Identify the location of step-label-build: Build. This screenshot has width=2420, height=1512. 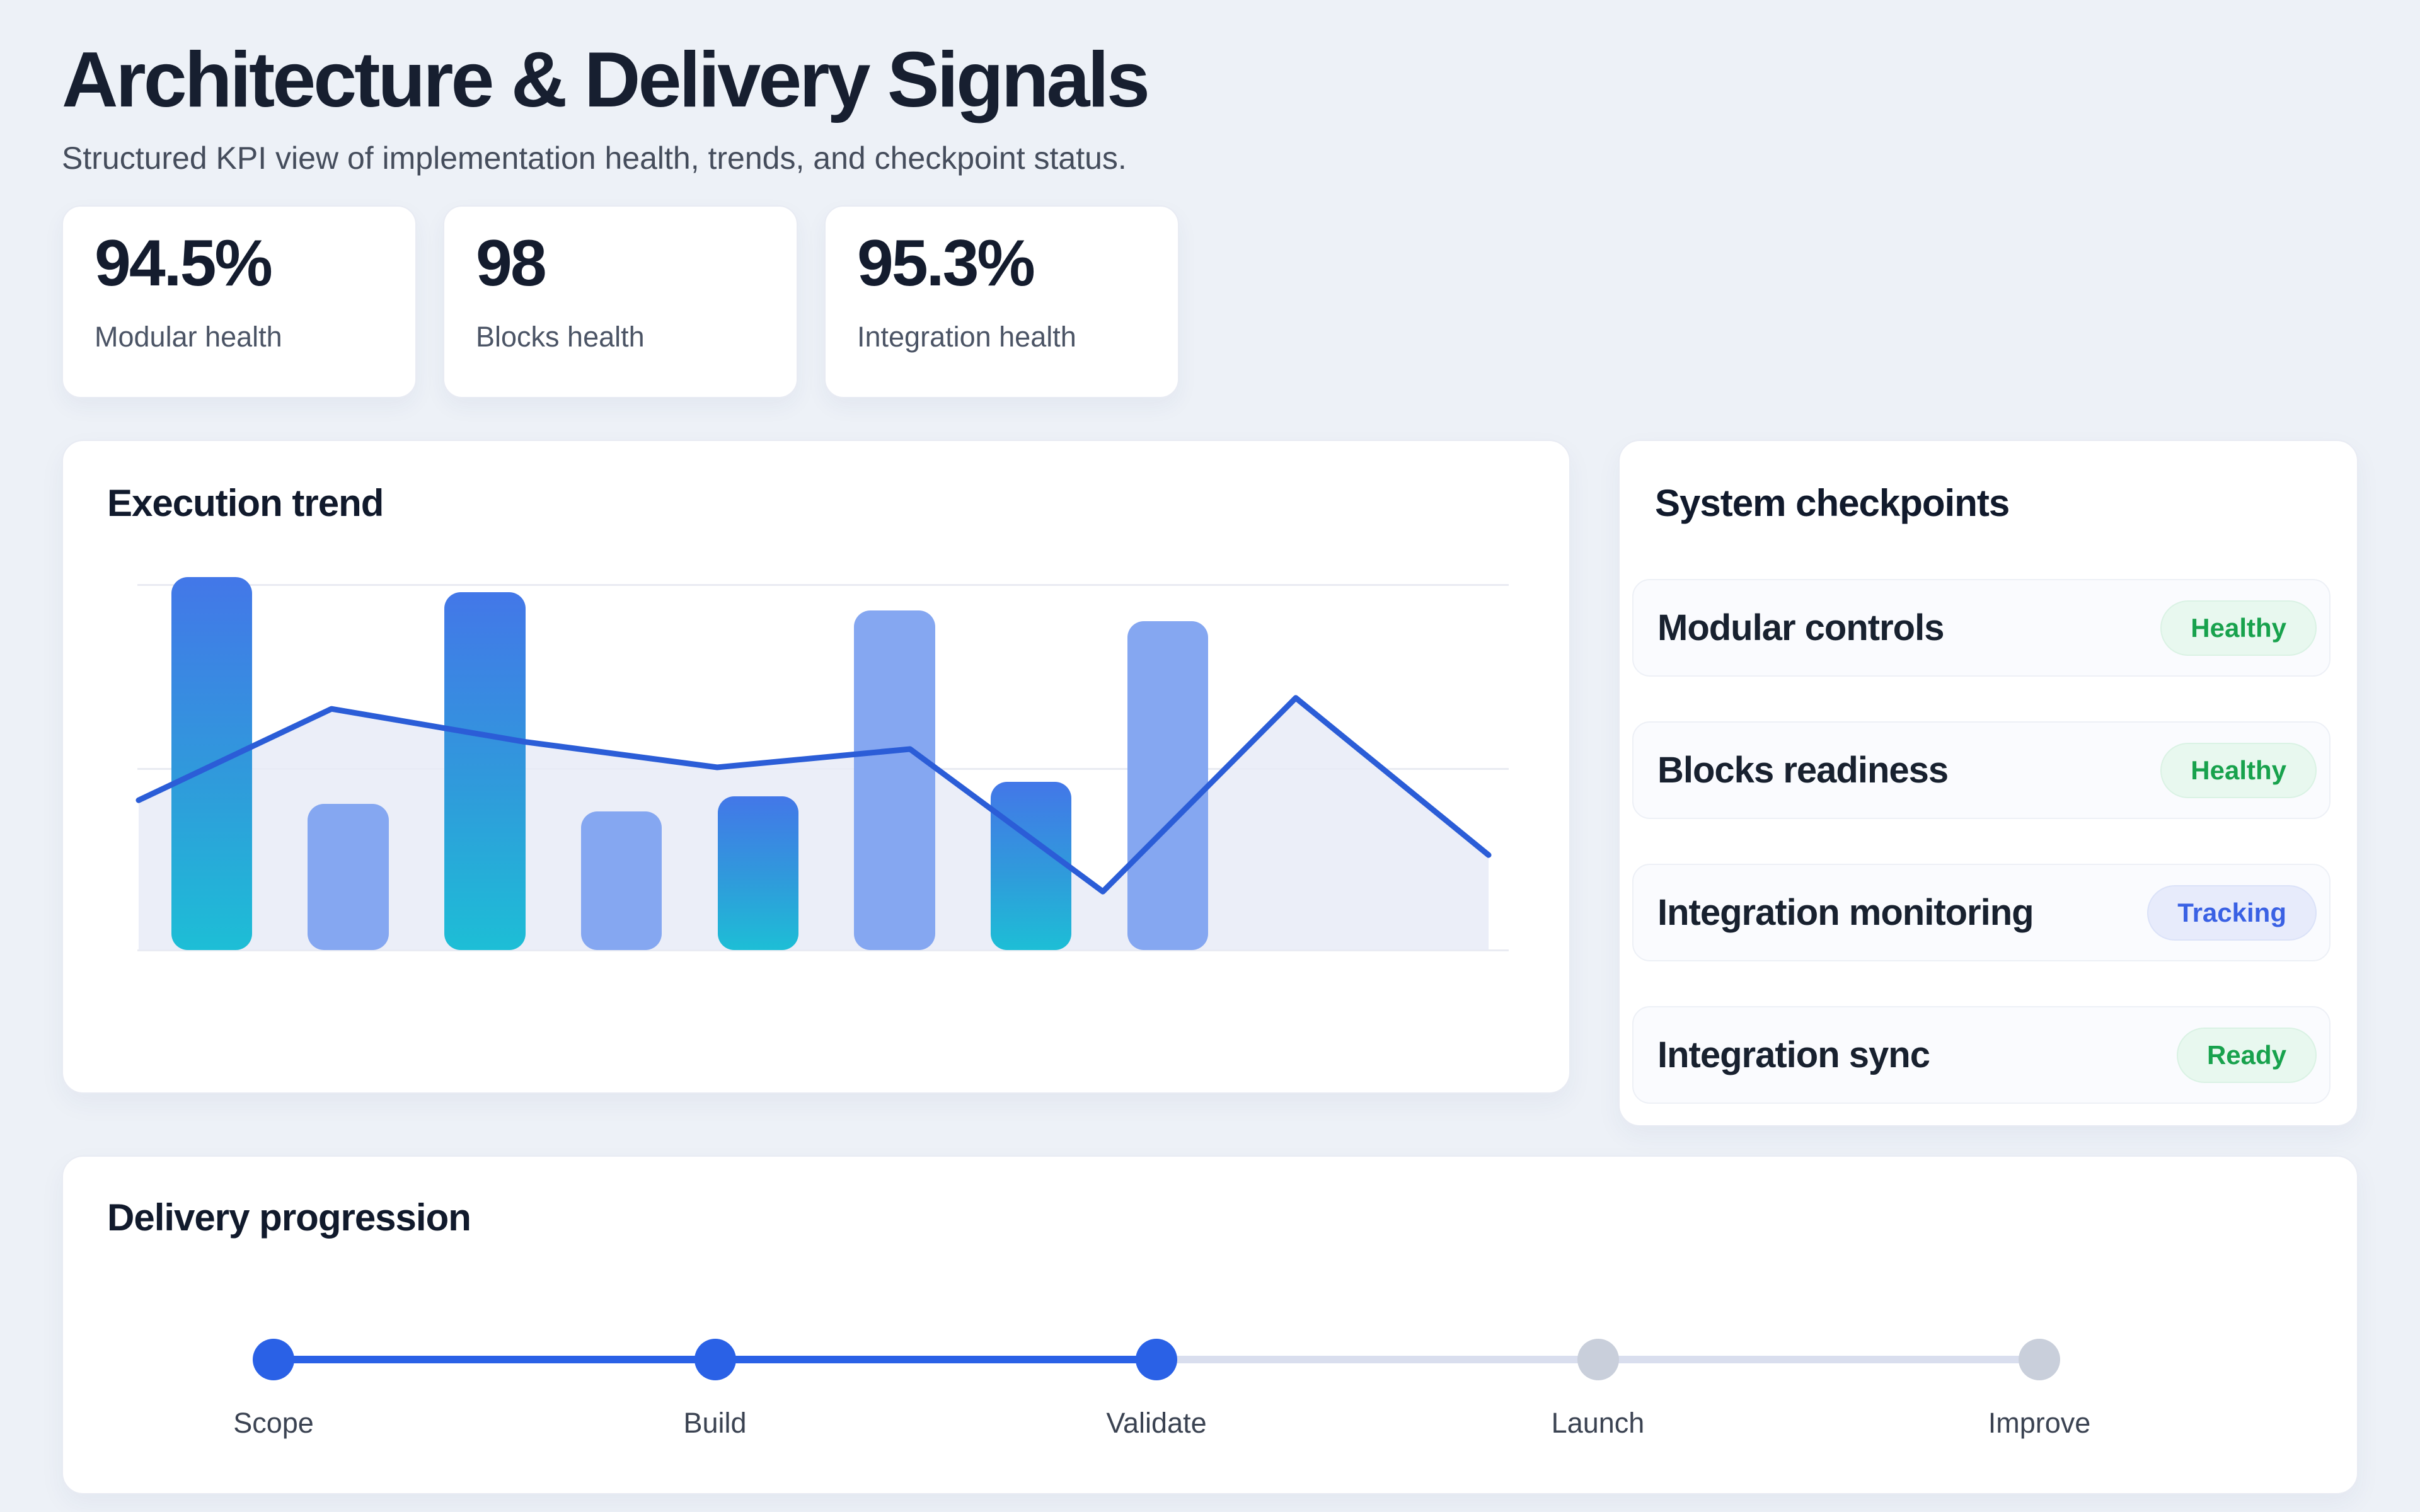
(715, 1423).